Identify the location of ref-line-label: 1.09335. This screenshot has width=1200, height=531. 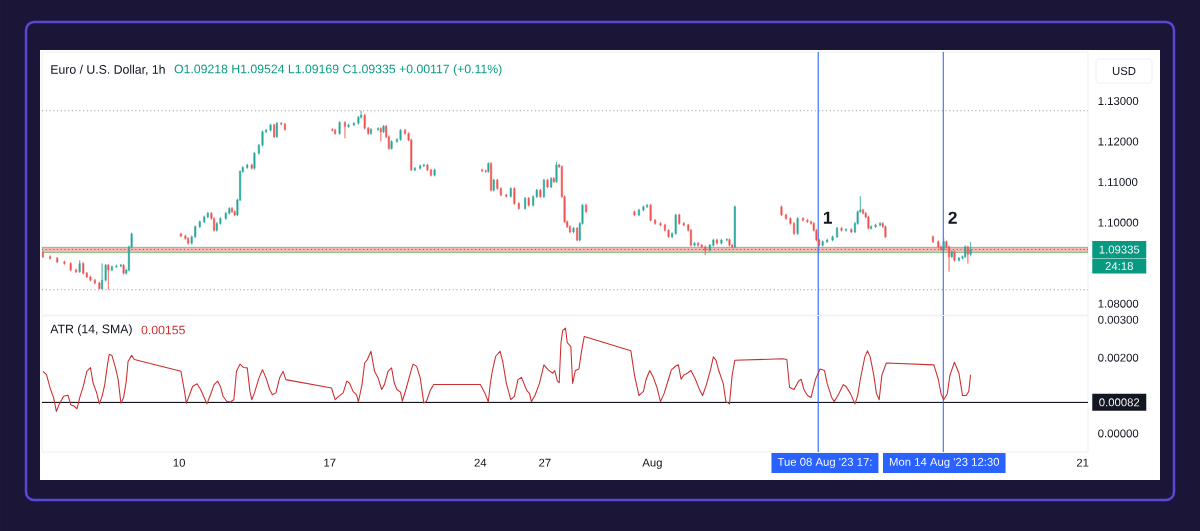
(1119, 249).